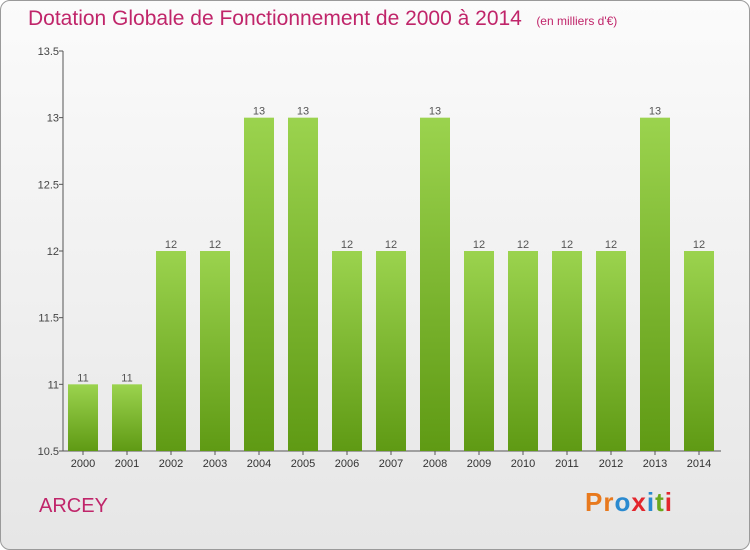  I want to click on y-tick-label: 13.5, so click(48, 52).